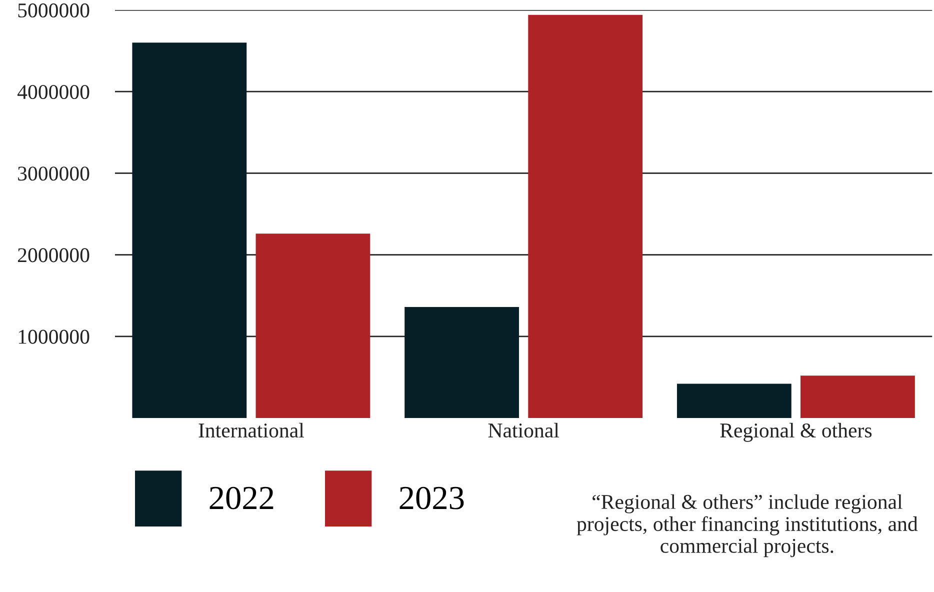 The height and width of the screenshot is (592, 934). What do you see at coordinates (432, 498) in the screenshot?
I see `legend-label: 2023` at bounding box center [432, 498].